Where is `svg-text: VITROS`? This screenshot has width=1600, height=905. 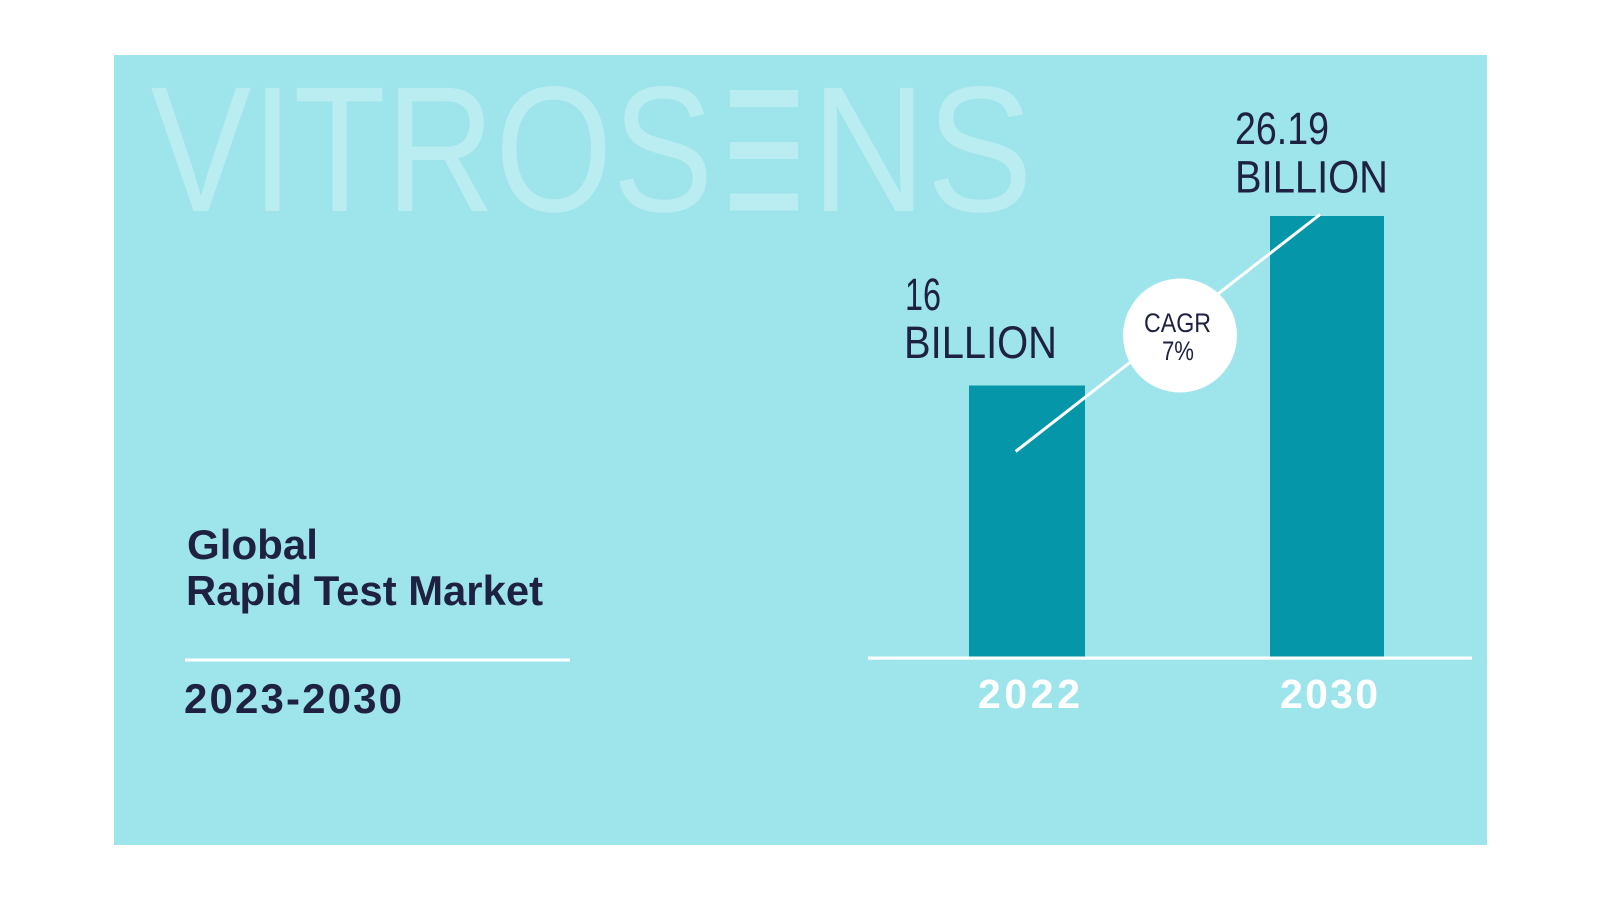 svg-text: VITROS is located at coordinates (432, 149).